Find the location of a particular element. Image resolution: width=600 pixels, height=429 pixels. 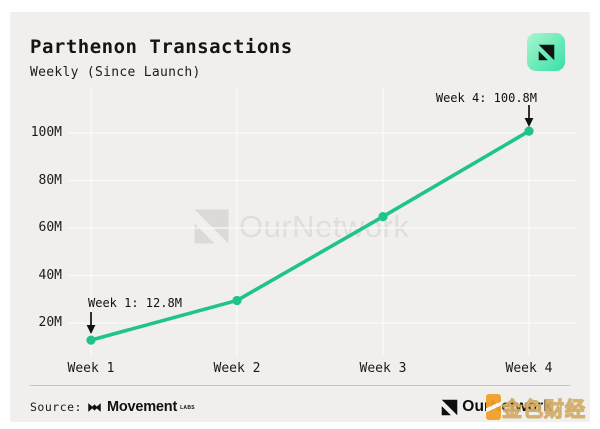

footer: Source: Movement LABS OurNetwork is located at coordinates (304, 407).